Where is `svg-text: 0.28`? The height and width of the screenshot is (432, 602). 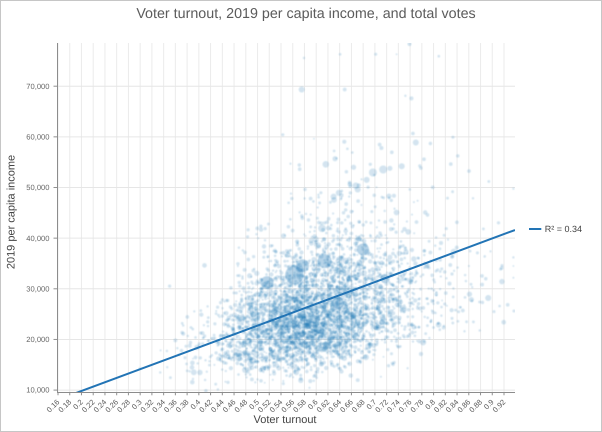 svg-text: 0.28 is located at coordinates (123, 406).